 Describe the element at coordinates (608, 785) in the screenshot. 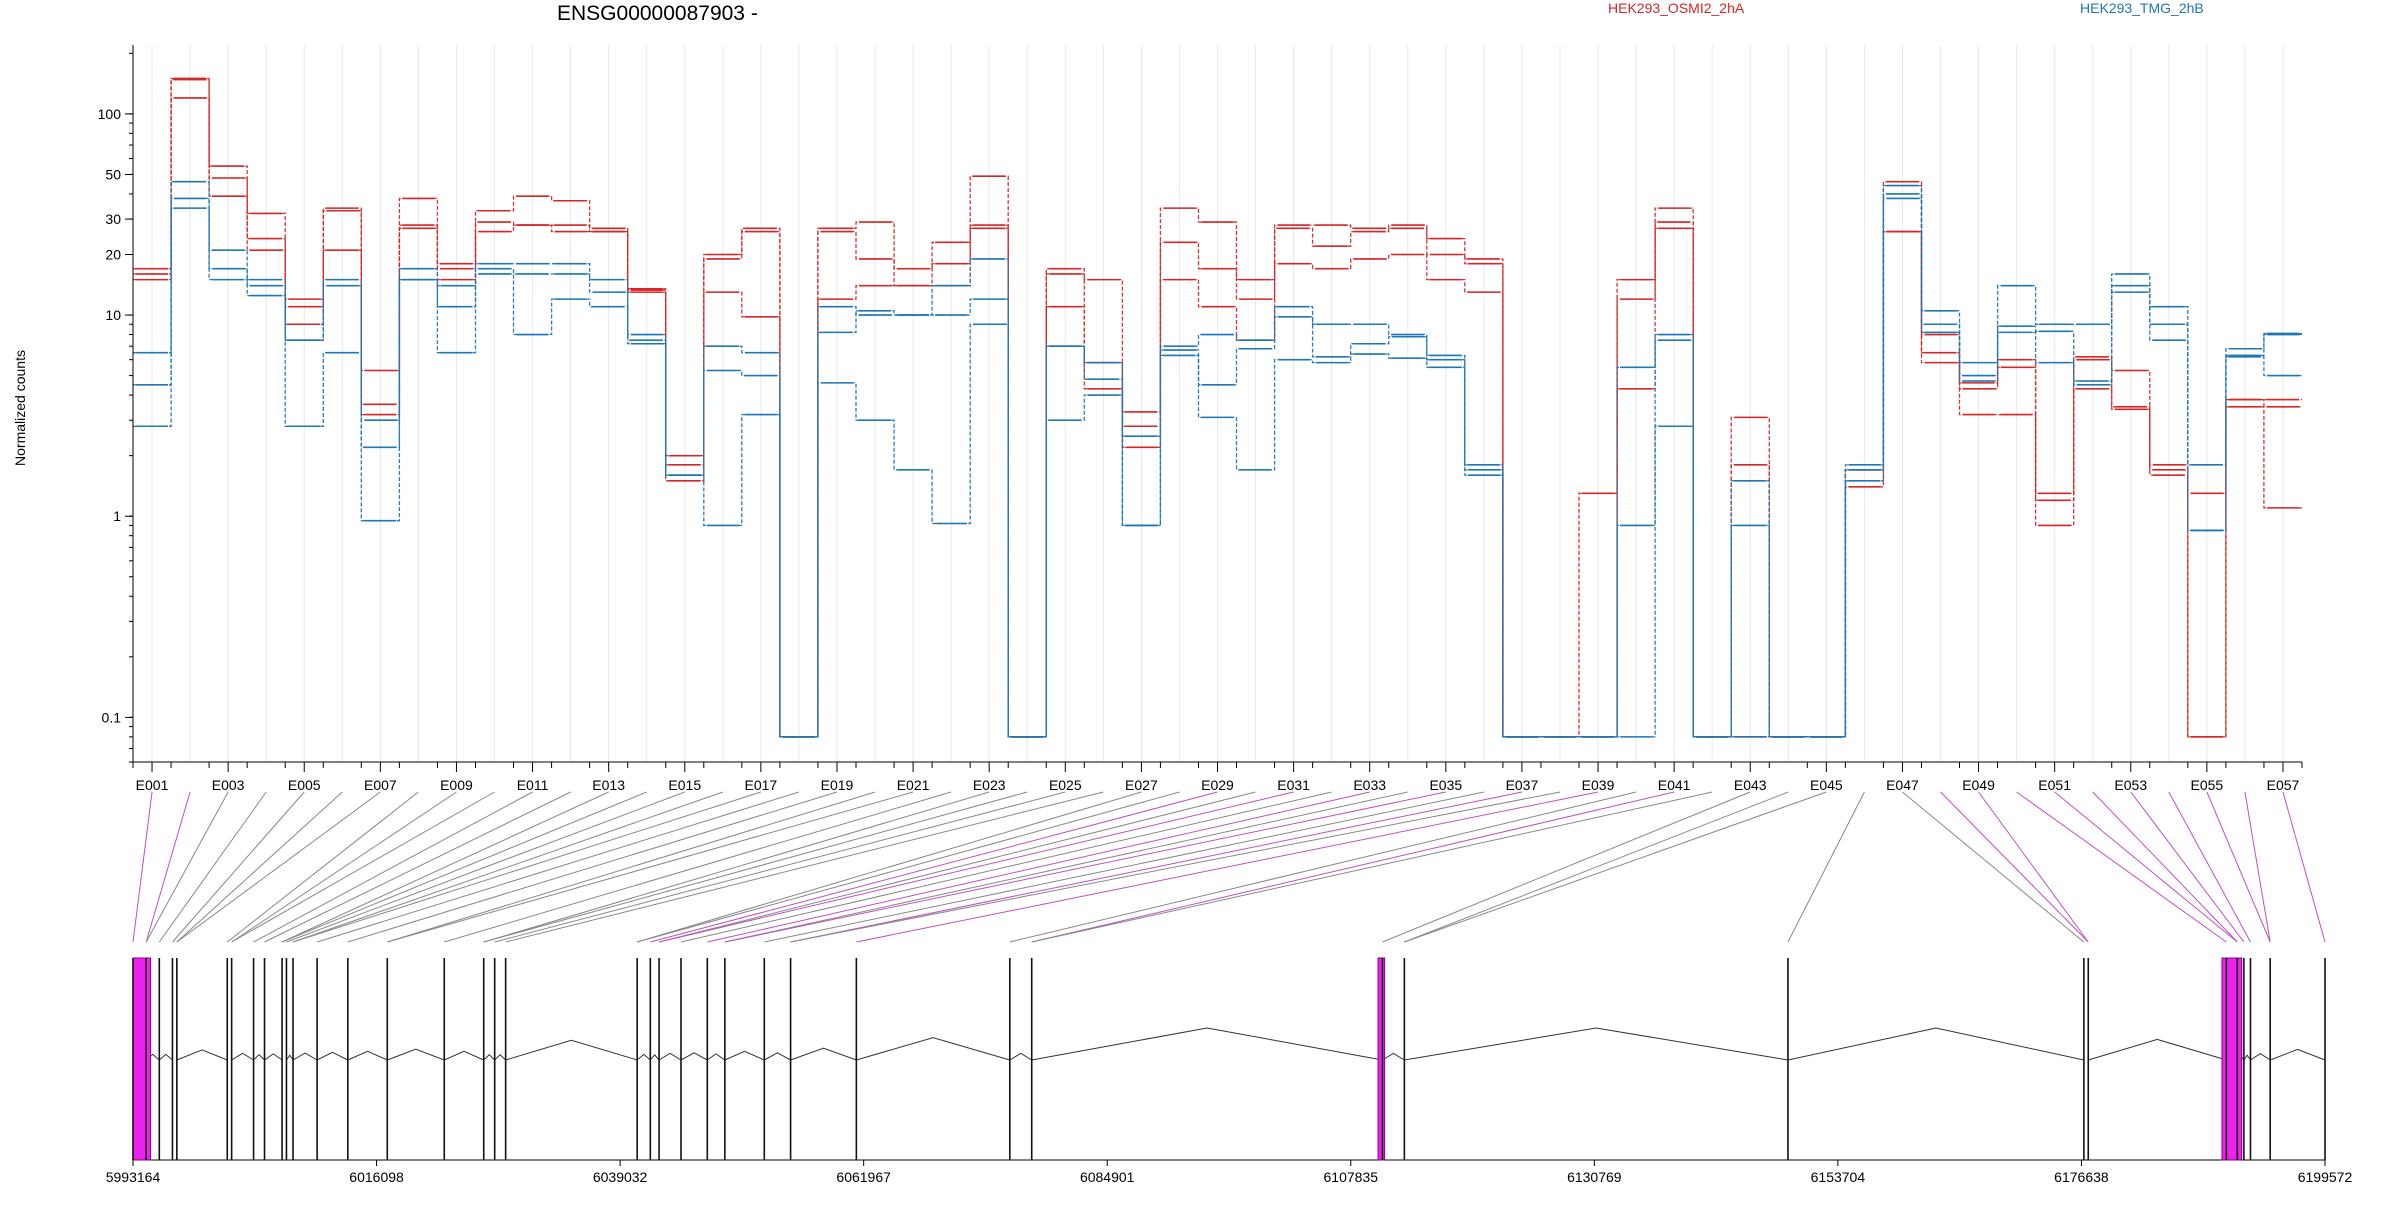

I see `x-tick-label: E013` at that location.